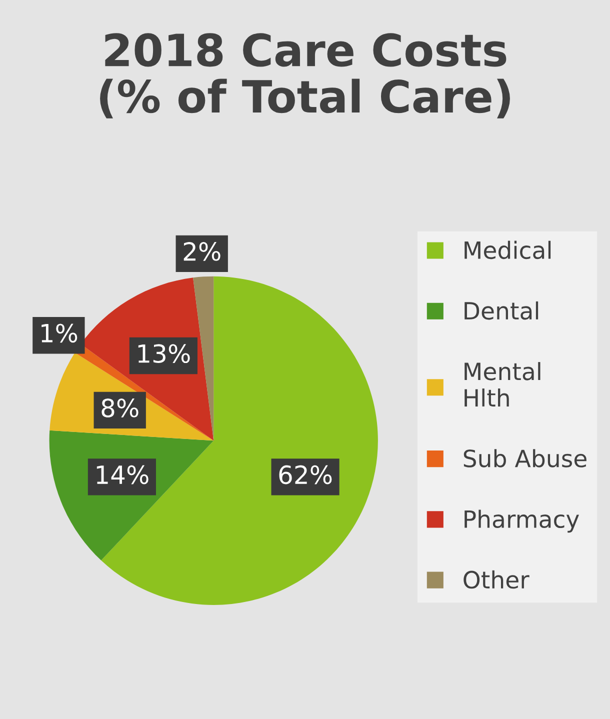 Image resolution: width=610 pixels, height=719 pixels. What do you see at coordinates (502, 384) in the screenshot?
I see `legend-label: Mental Hlth` at bounding box center [502, 384].